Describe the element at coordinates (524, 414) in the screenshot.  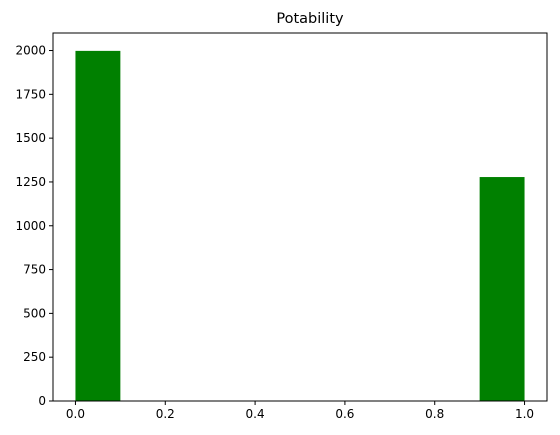
I see `x-tick-label: 1.0` at that location.